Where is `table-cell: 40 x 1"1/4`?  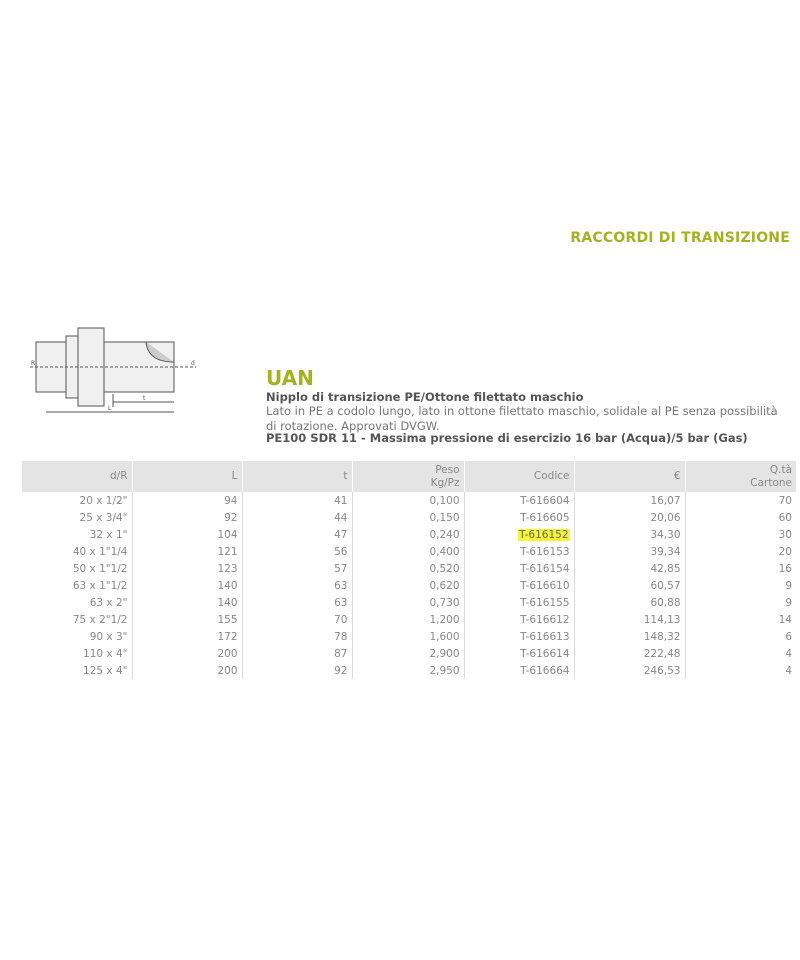
table-cell: 40 x 1"1/4 is located at coordinates (77, 551).